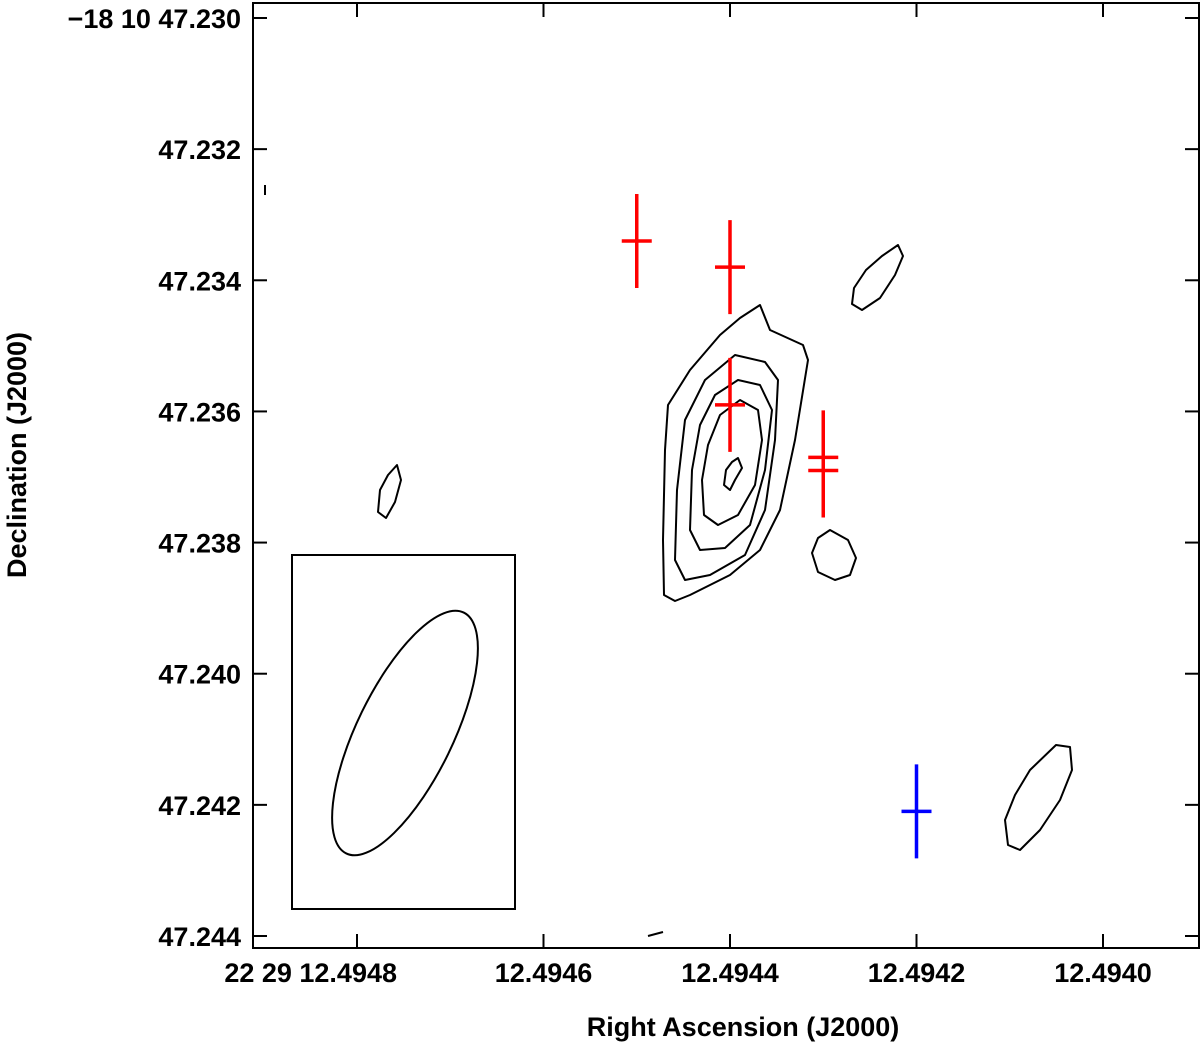 The height and width of the screenshot is (1047, 1200). What do you see at coordinates (199, 675) in the screenshot?
I see `y-tick-label: 47.240` at bounding box center [199, 675].